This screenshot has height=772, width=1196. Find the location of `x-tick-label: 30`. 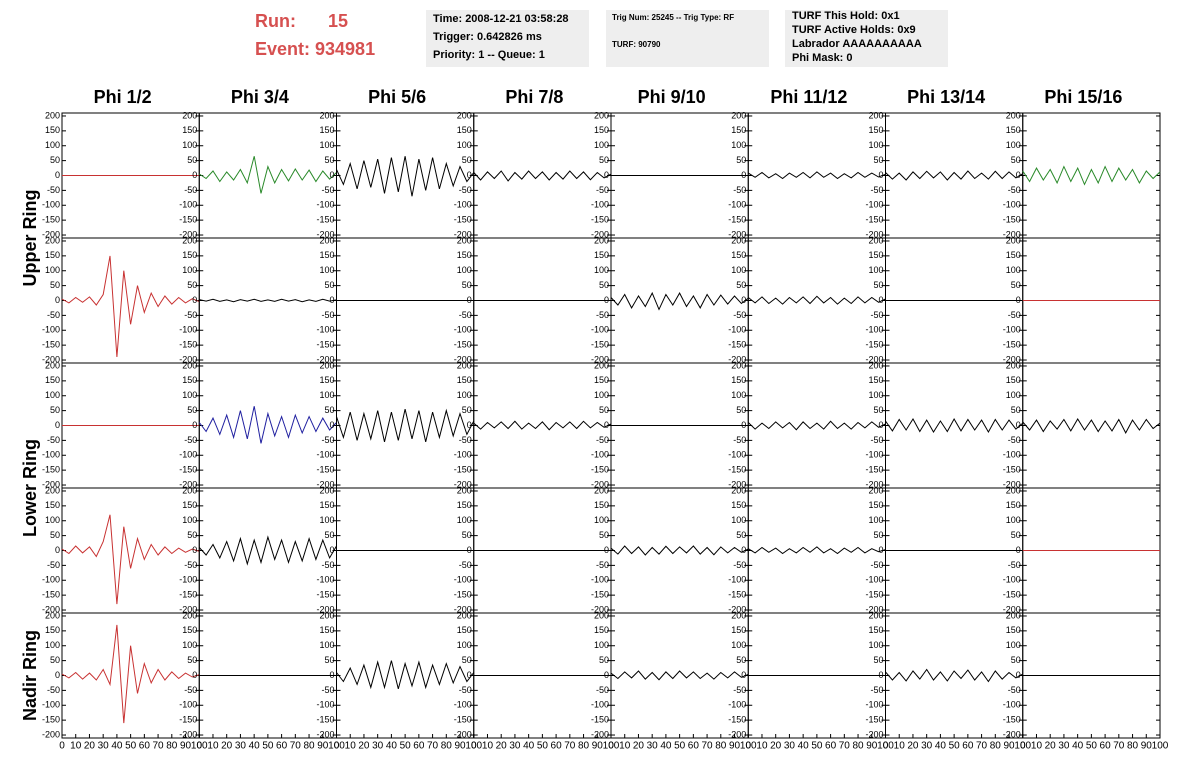

x-tick-label: 30 is located at coordinates (378, 746).